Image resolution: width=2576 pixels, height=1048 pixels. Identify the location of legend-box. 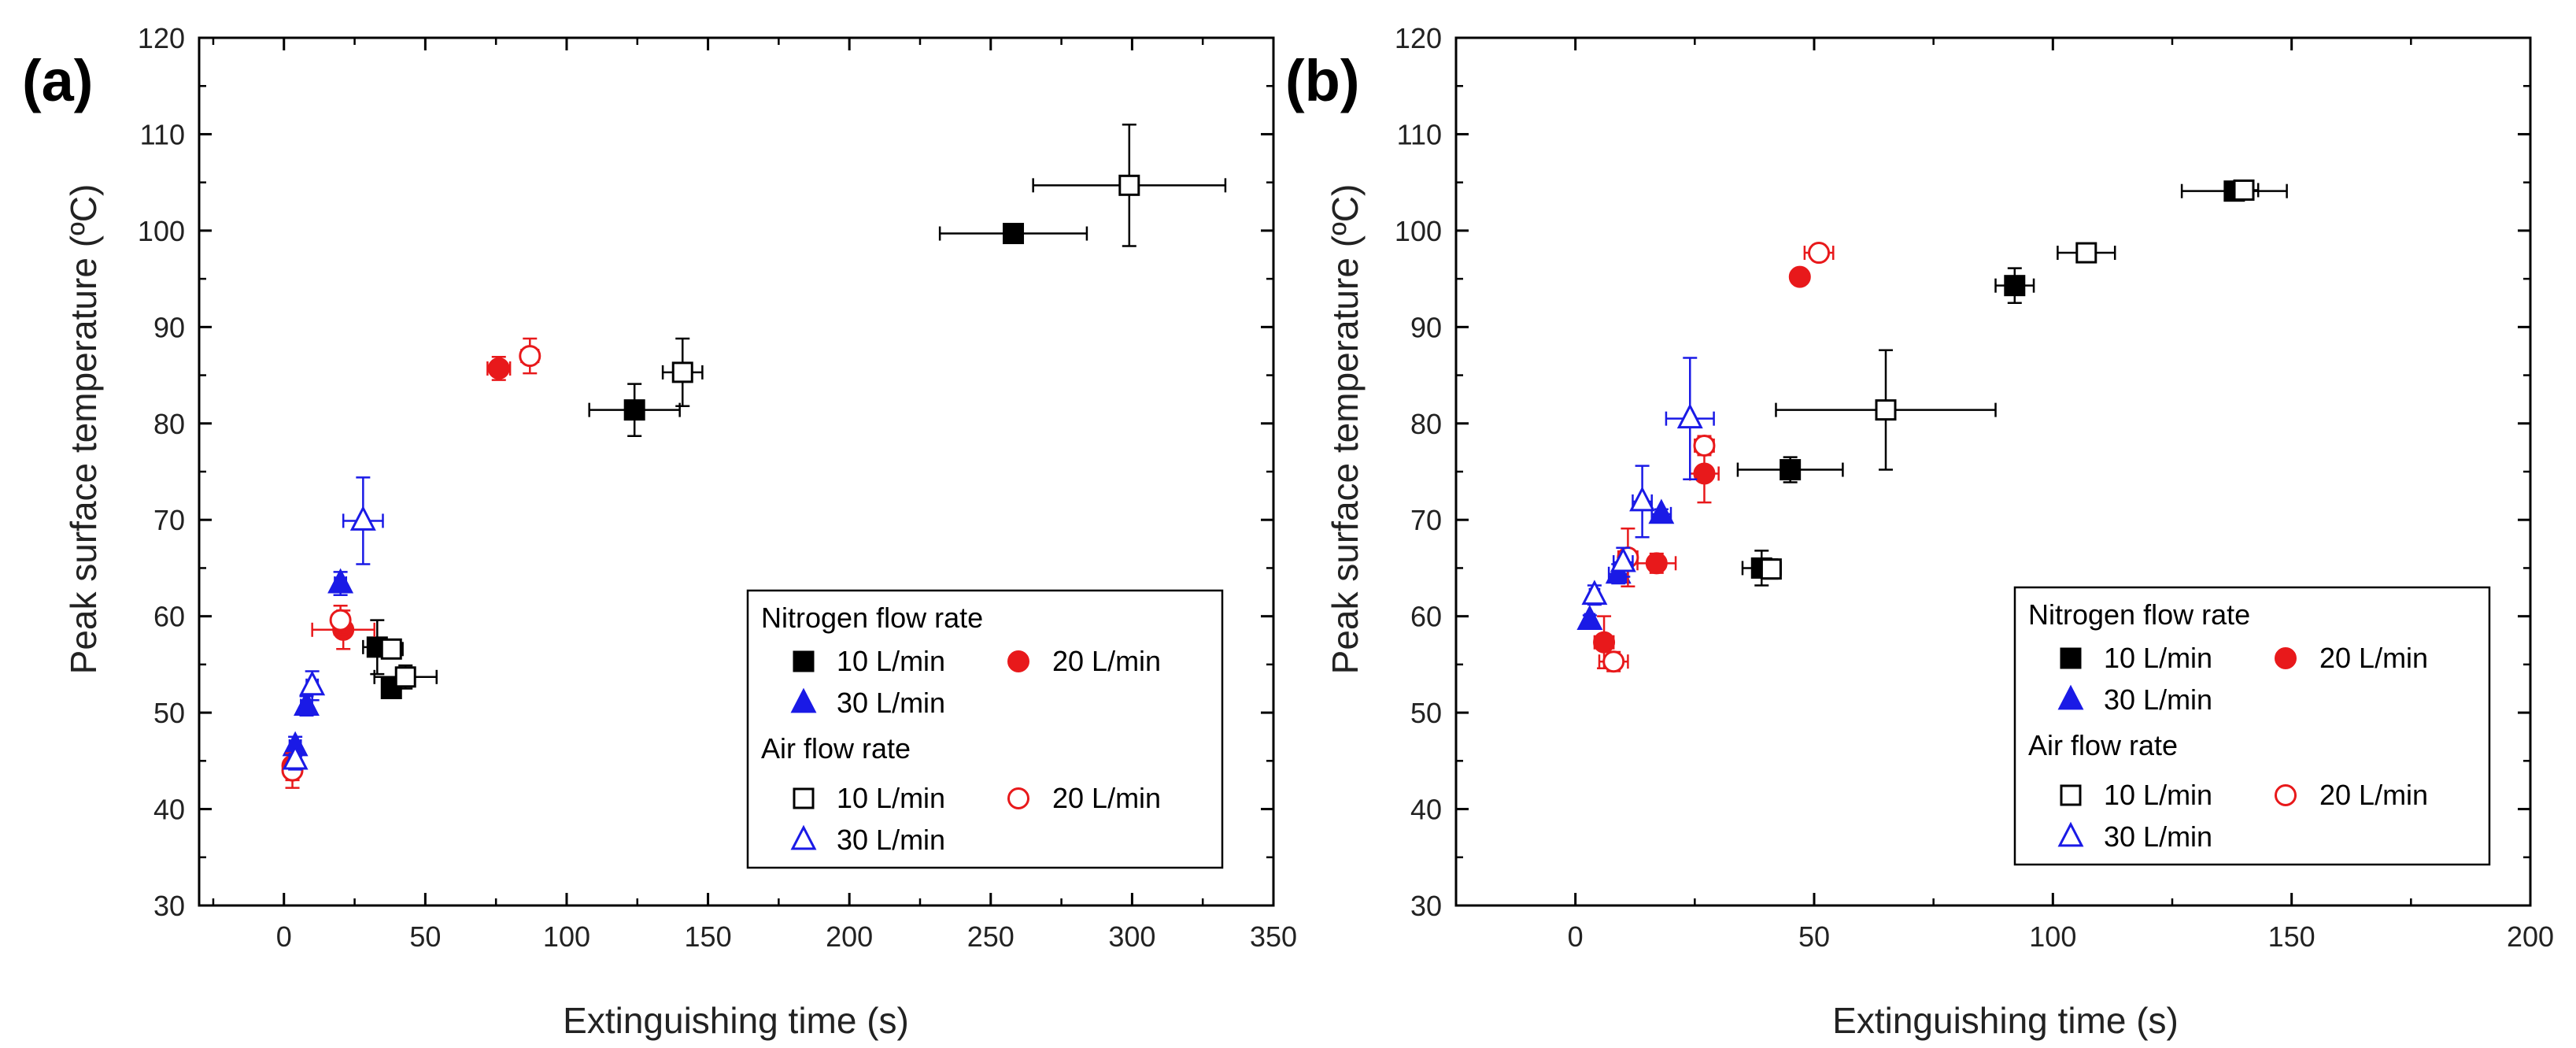
(2252, 726).